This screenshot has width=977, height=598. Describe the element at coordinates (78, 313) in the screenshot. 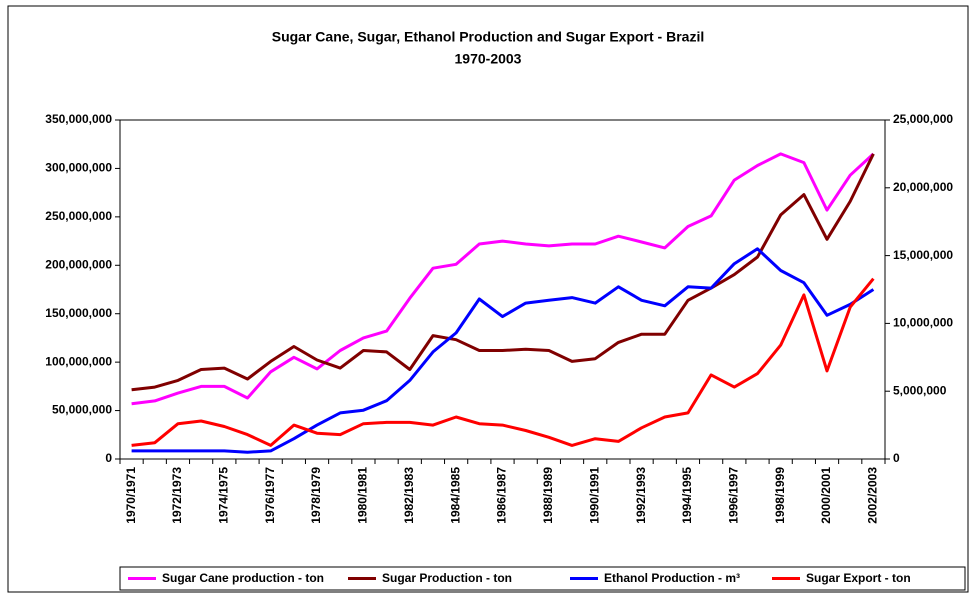

I see `y-tick-label: 150,000,000` at that location.